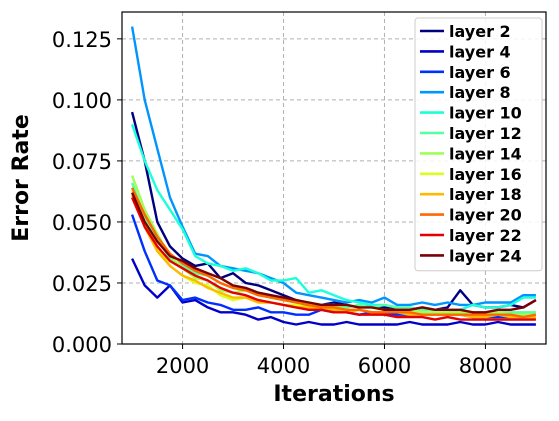 Image resolution: width=559 pixels, height=421 pixels. What do you see at coordinates (485, 194) in the screenshot?
I see `legend-label: layer 18` at bounding box center [485, 194].